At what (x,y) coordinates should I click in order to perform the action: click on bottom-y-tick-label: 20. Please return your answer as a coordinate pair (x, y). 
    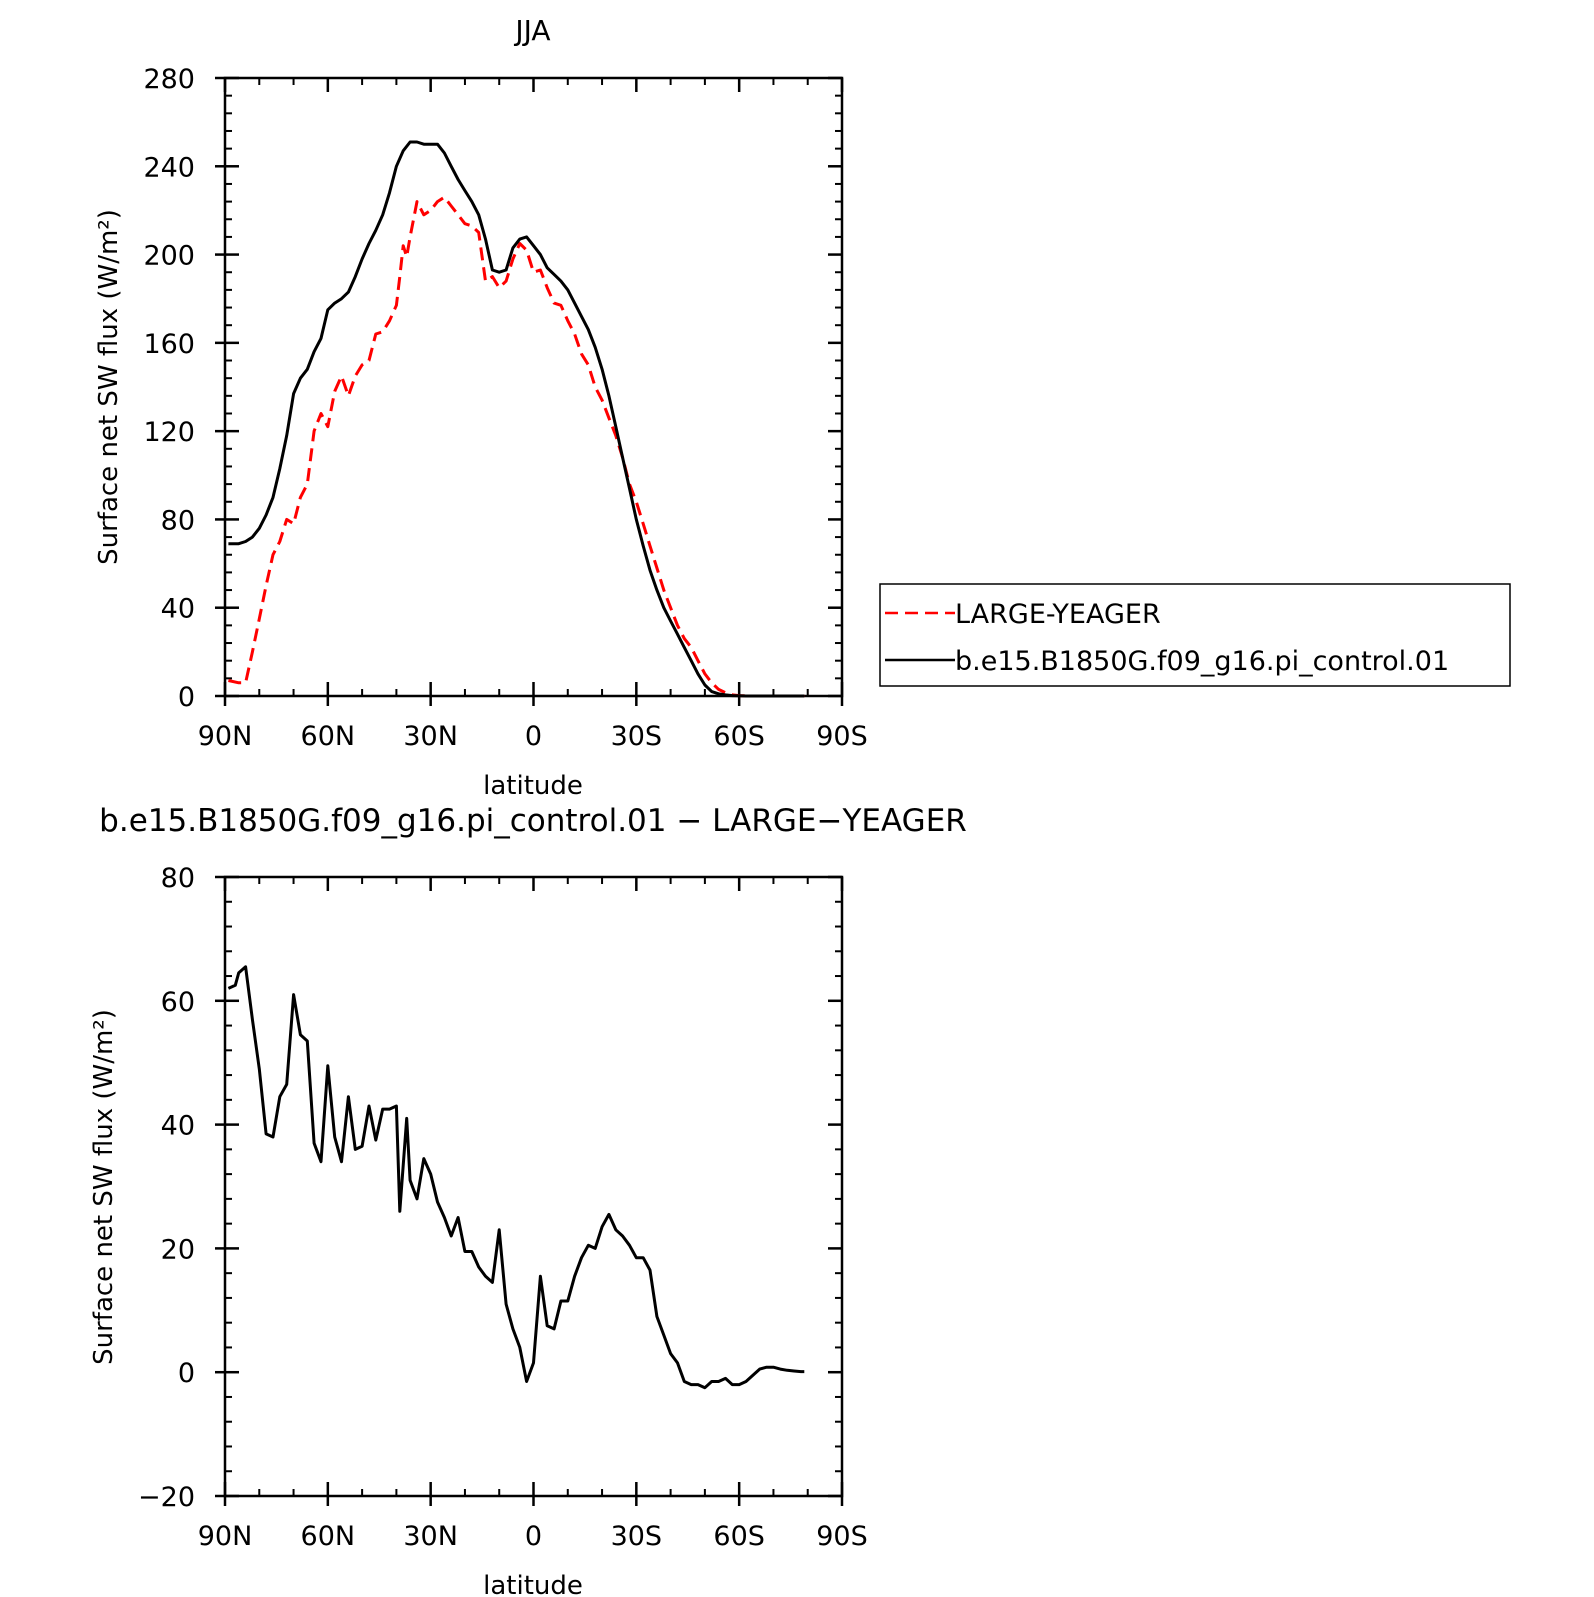
    Looking at the image, I should click on (178, 1249).